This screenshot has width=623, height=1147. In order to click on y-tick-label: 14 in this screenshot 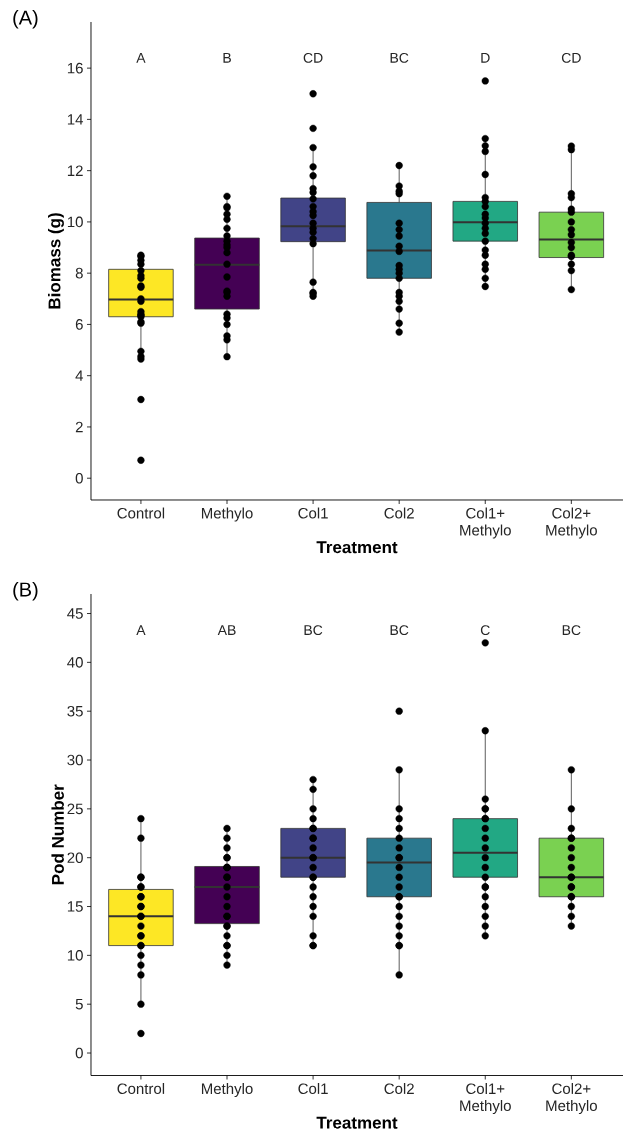, I will do `click(75, 119)`.